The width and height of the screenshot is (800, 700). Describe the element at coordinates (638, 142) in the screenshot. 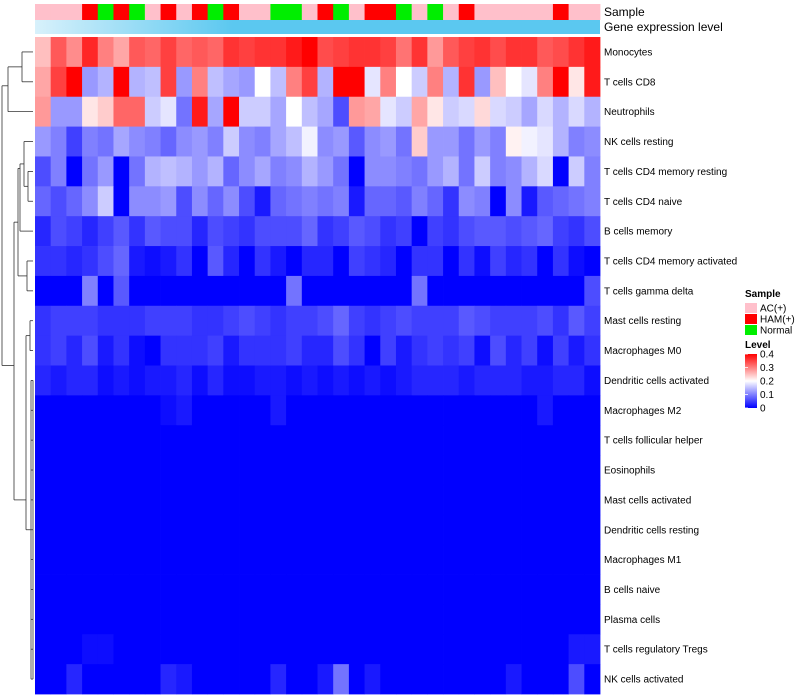

I see `row-label: NK cells resting` at that location.